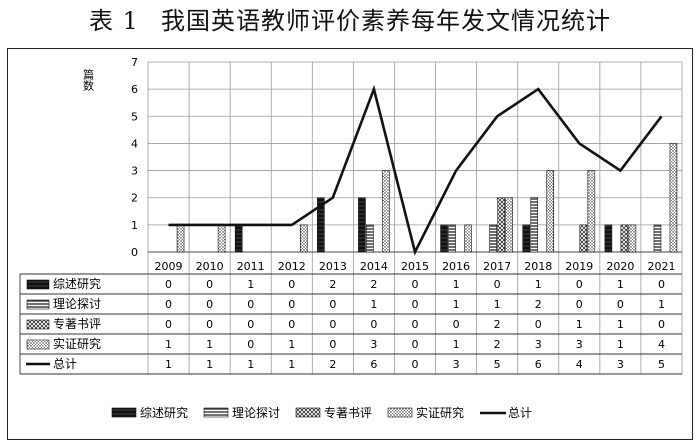  Describe the element at coordinates (124, 412) in the screenshot. I see `legend-key-solid` at that location.